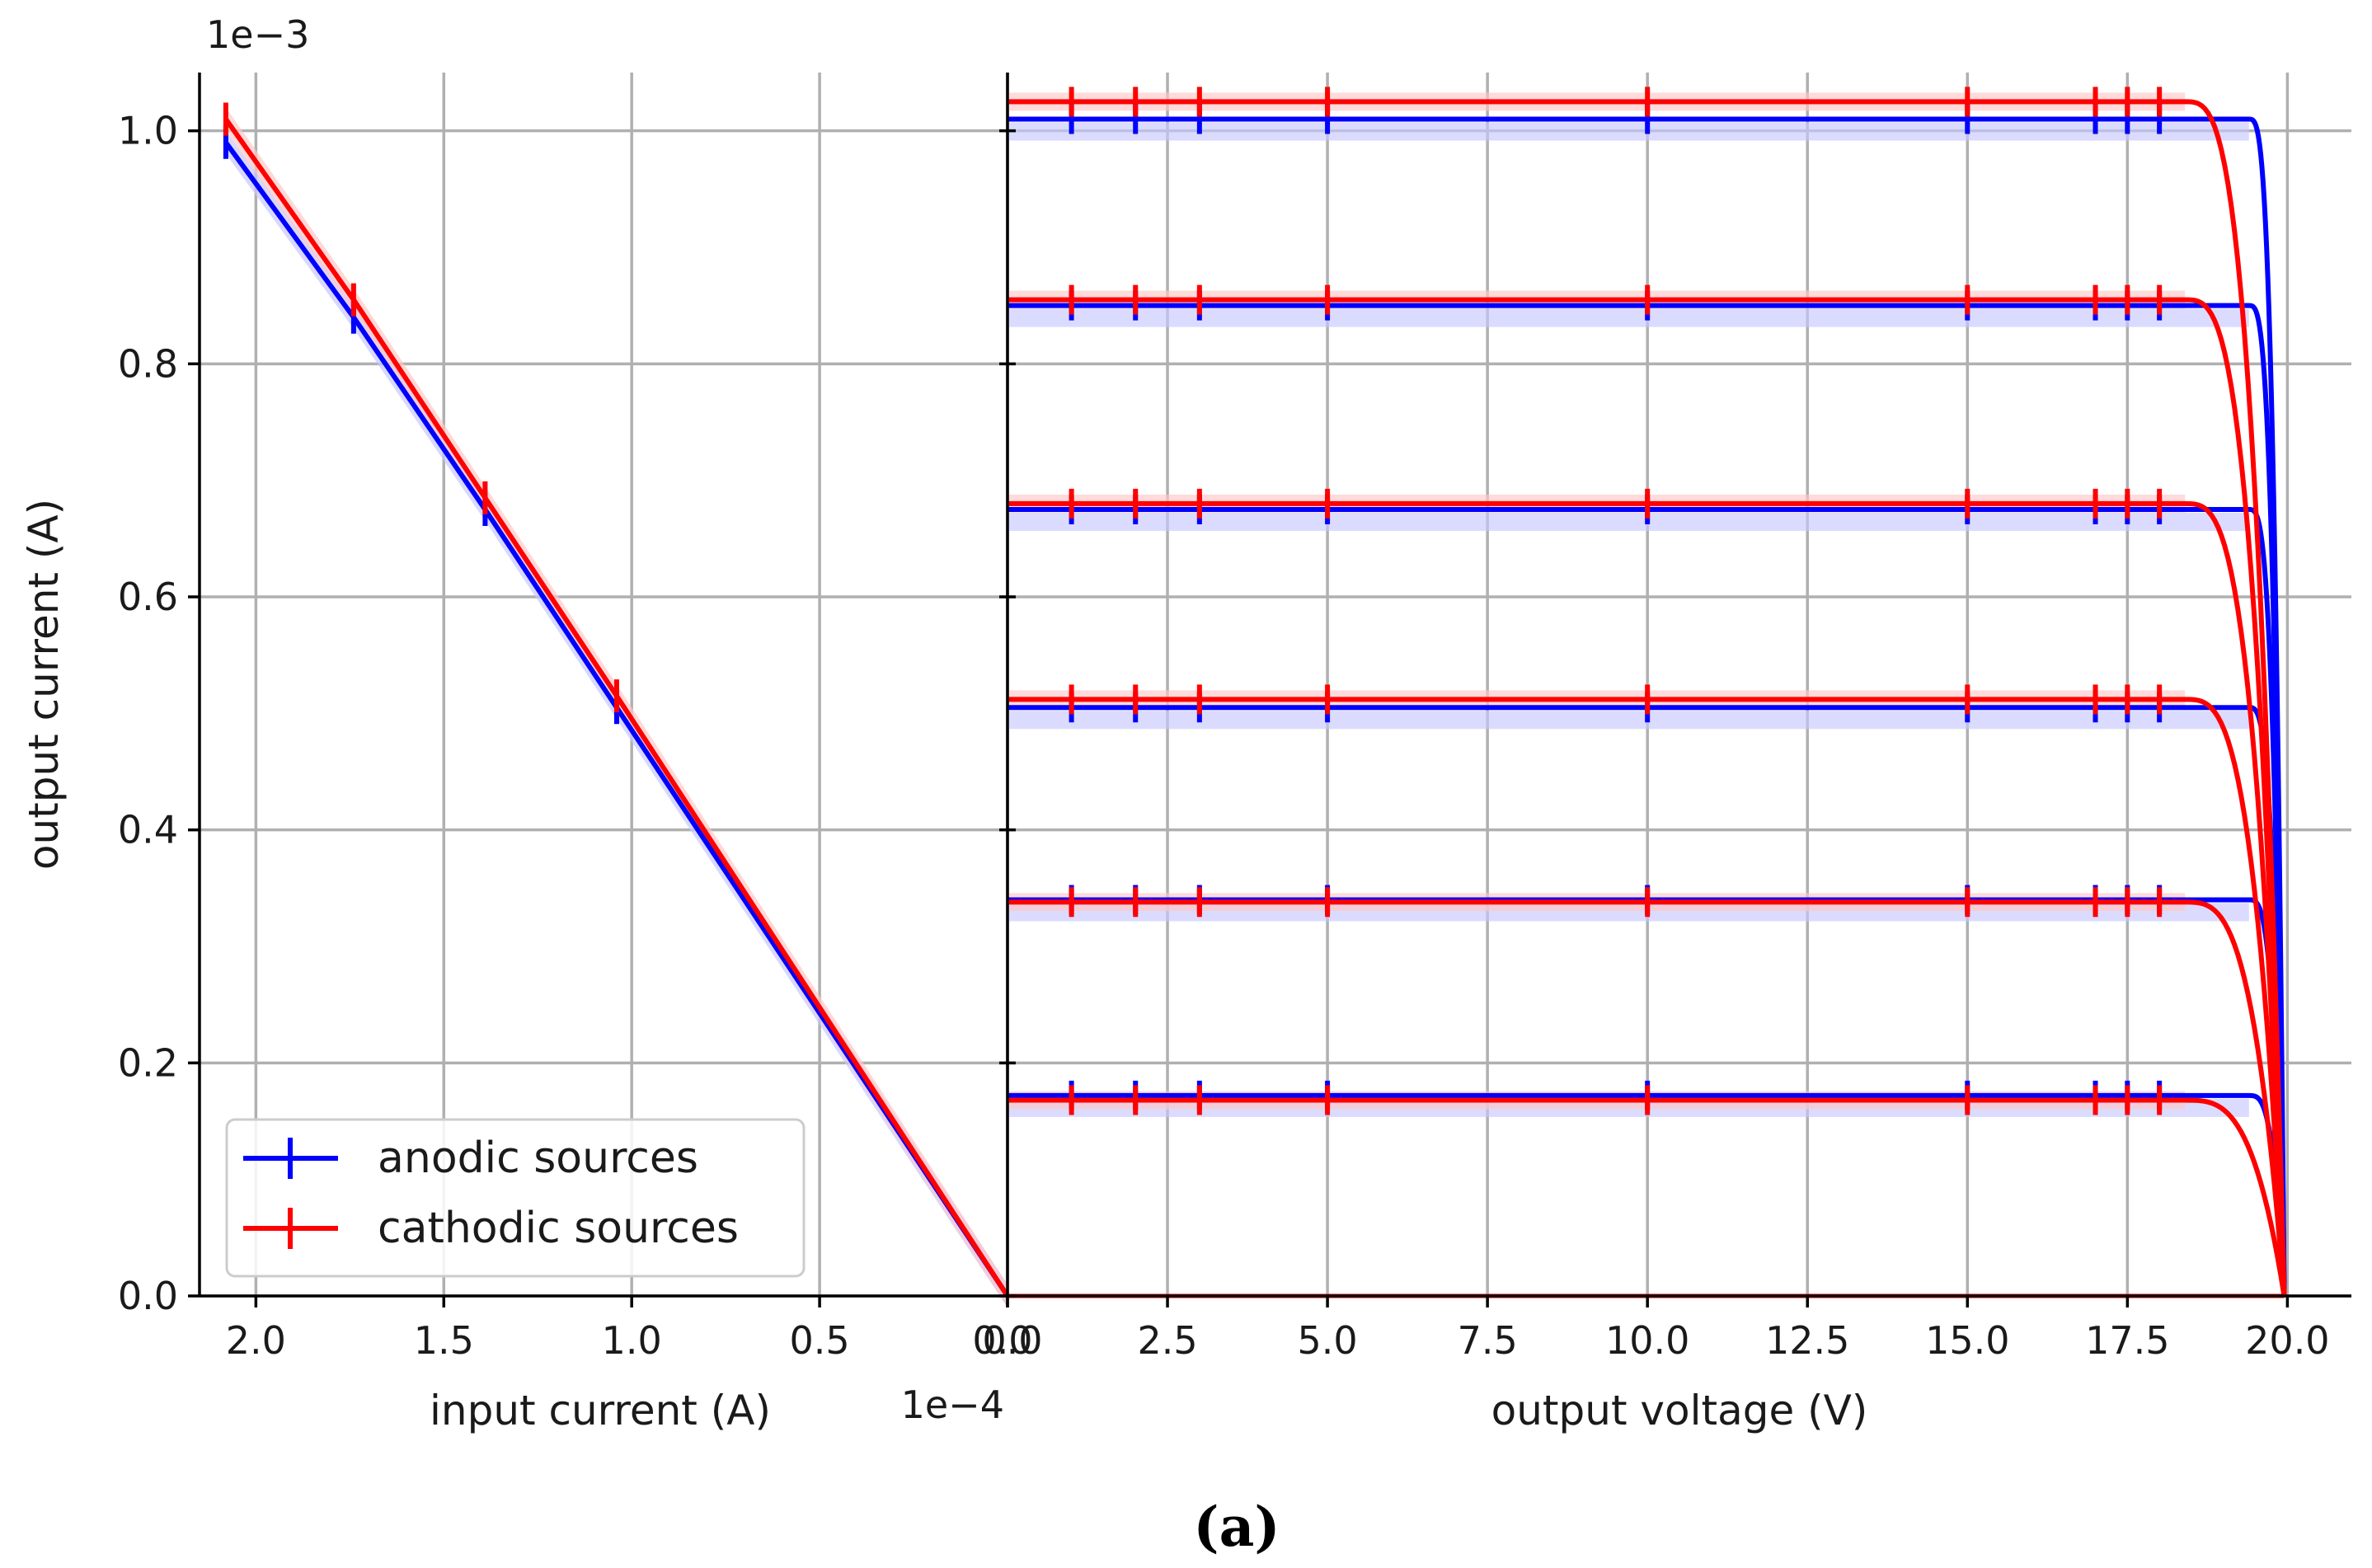 Image resolution: width=2372 pixels, height=1568 pixels. I want to click on legend-entry-cathodic: cathodic sources, so click(491, 1228).